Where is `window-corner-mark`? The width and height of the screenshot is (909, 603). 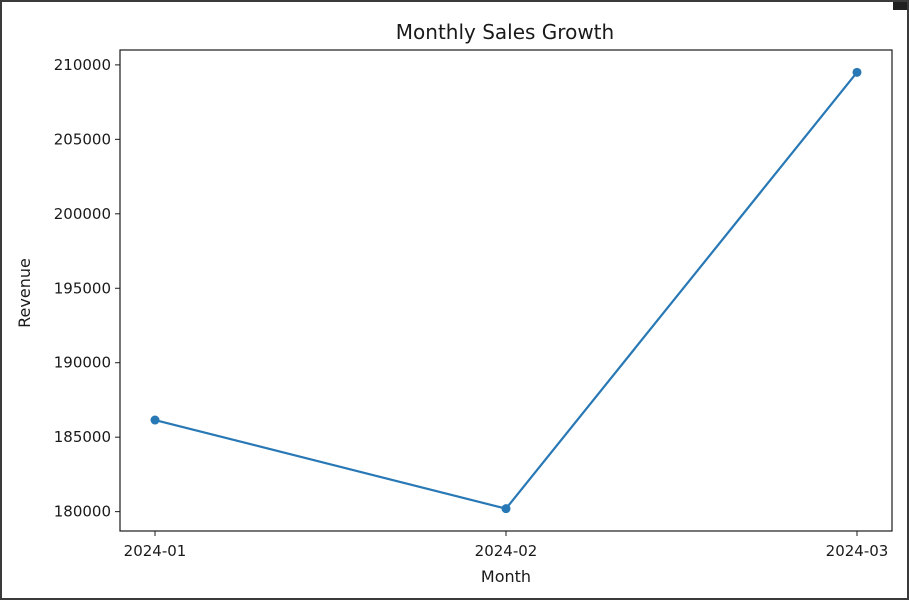 window-corner-mark is located at coordinates (900, 6).